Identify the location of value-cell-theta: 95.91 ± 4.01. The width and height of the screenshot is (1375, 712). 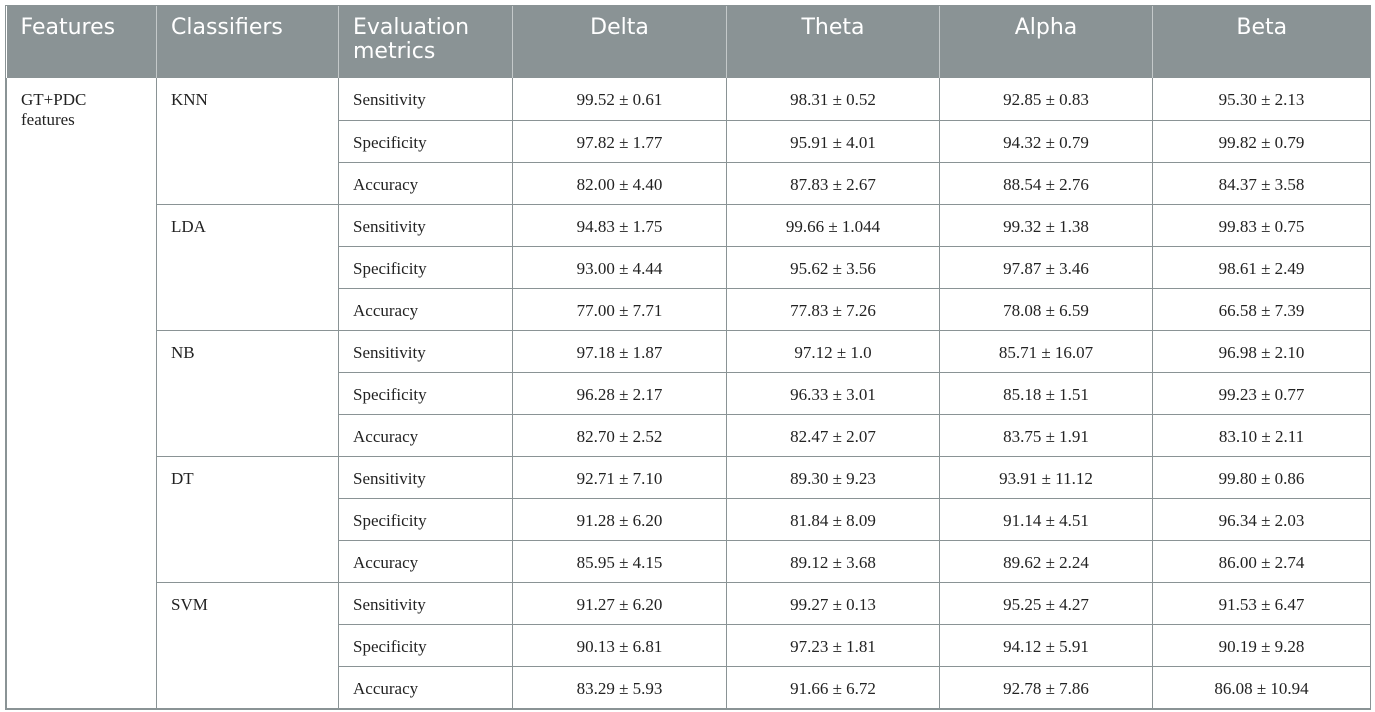
(833, 141).